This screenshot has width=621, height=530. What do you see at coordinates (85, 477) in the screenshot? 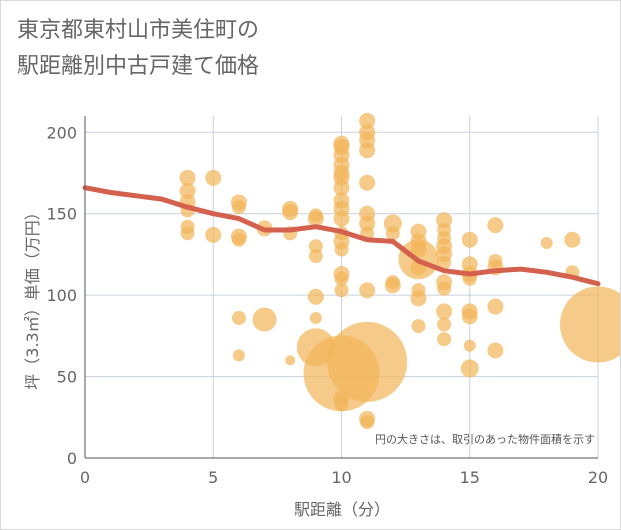
I see `x-tick-label: 0` at bounding box center [85, 477].